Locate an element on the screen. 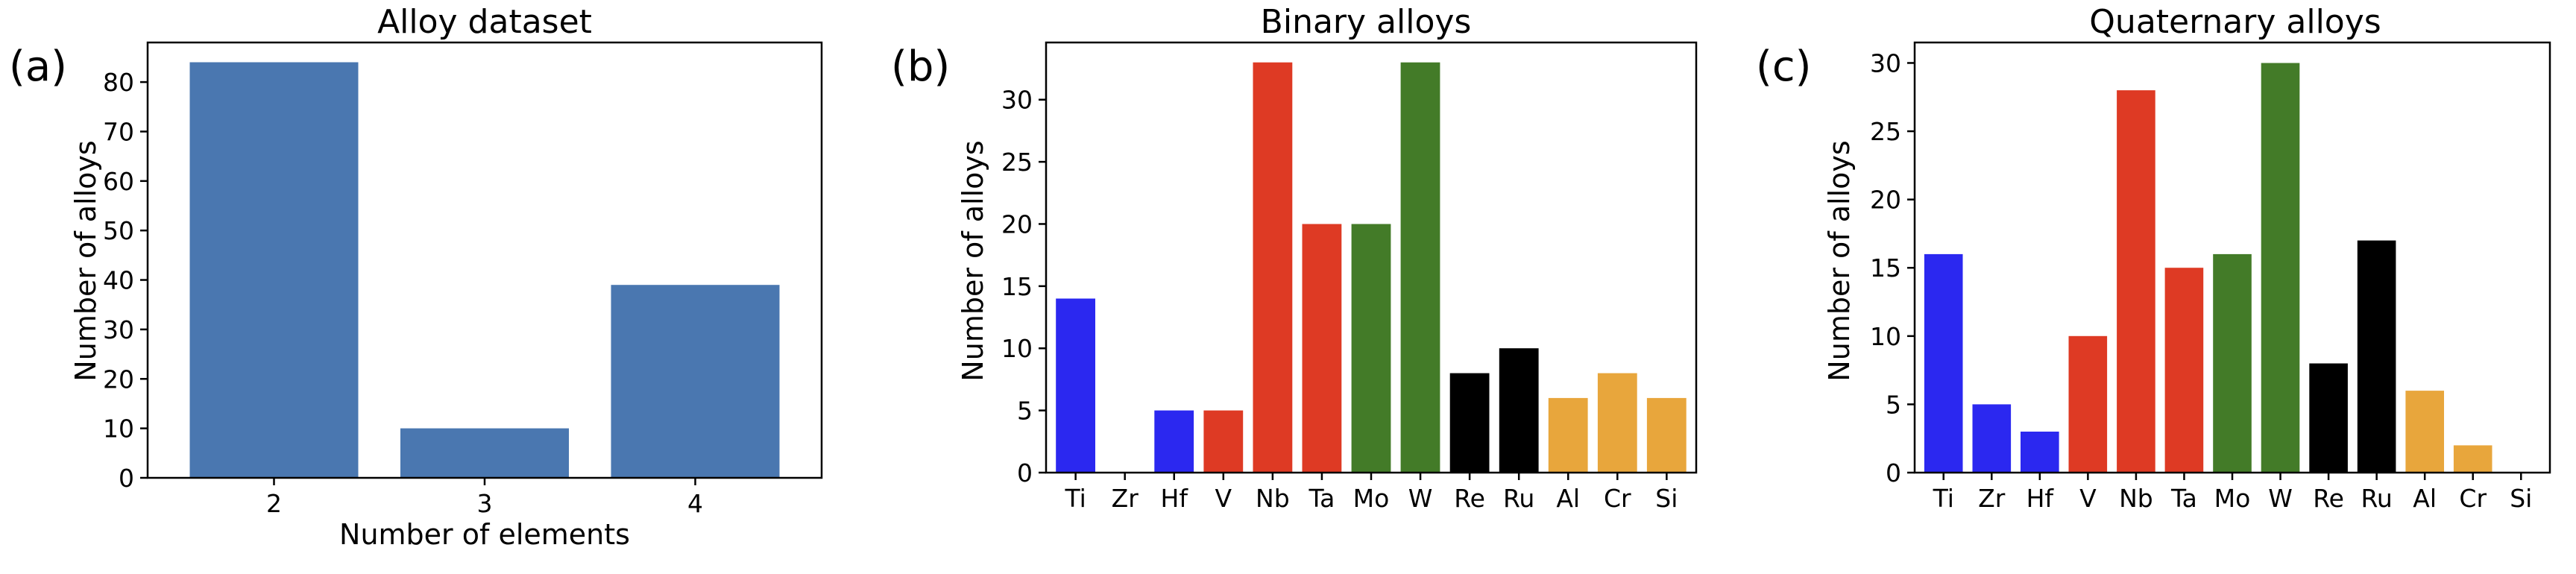 Image resolution: width=2576 pixels, height=574 pixels. panel-c-title: Quaternary alloys is located at coordinates (2235, 22).